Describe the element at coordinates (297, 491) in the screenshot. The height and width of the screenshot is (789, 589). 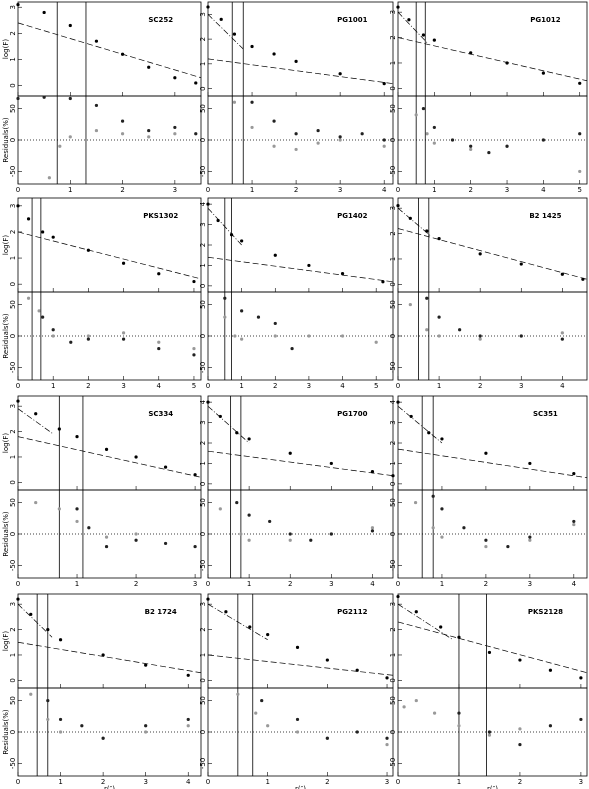
I see `panel: PG1700 0 1 2 3 4 0 1 2 3 4 -50 0 50` at that location.